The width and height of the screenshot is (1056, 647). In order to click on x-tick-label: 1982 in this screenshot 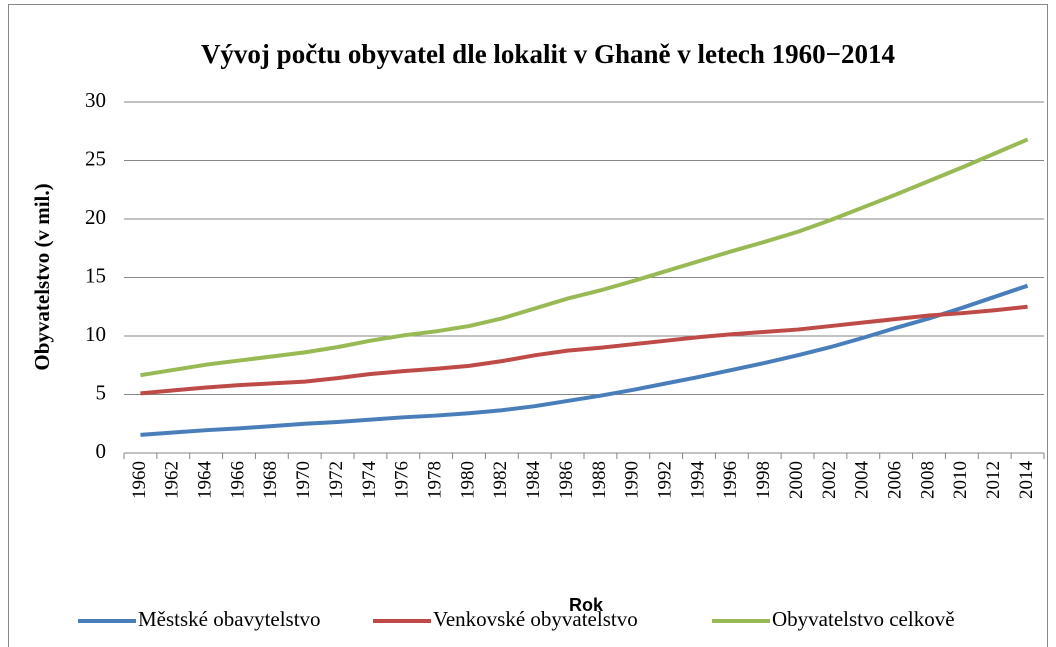, I will do `click(500, 480)`.